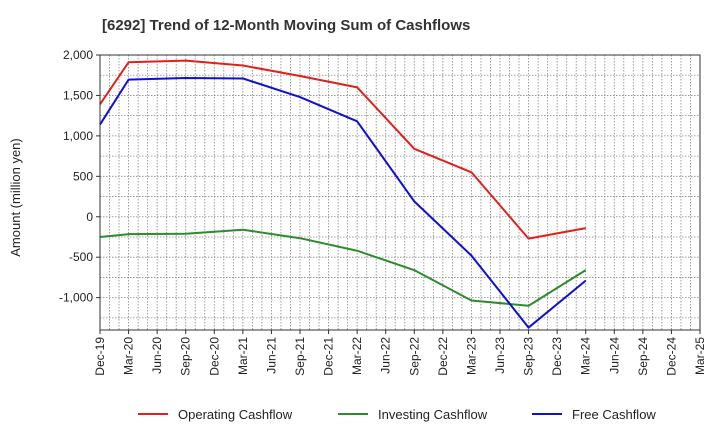  I want to click on y-tick-label: 500, so click(83, 176).